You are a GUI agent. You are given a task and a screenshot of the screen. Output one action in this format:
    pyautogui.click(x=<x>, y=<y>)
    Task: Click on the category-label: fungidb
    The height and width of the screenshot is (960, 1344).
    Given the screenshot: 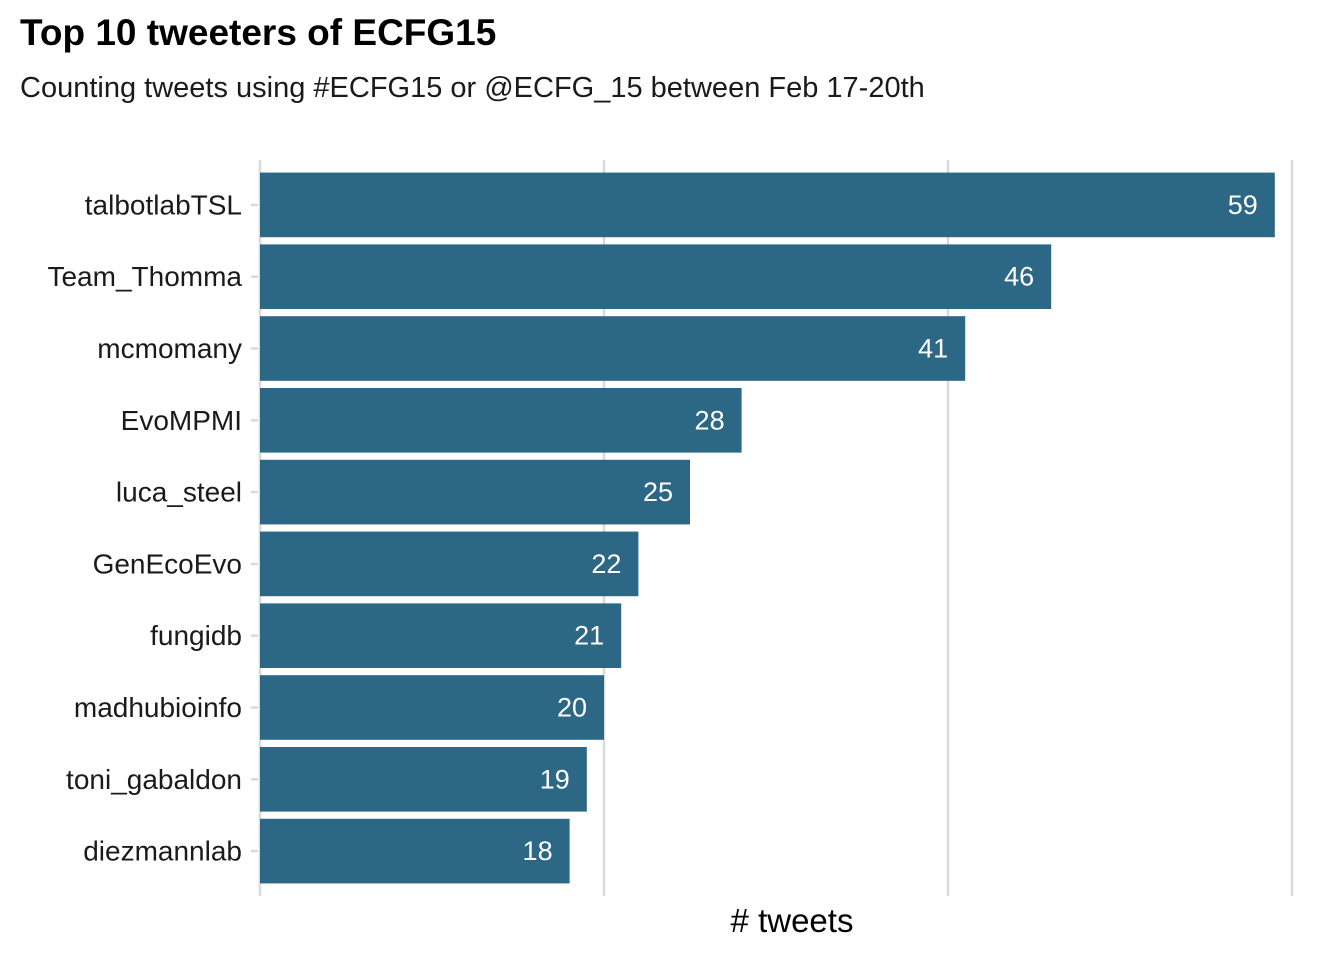 What is the action you would take?
    pyautogui.click(x=196, y=635)
    